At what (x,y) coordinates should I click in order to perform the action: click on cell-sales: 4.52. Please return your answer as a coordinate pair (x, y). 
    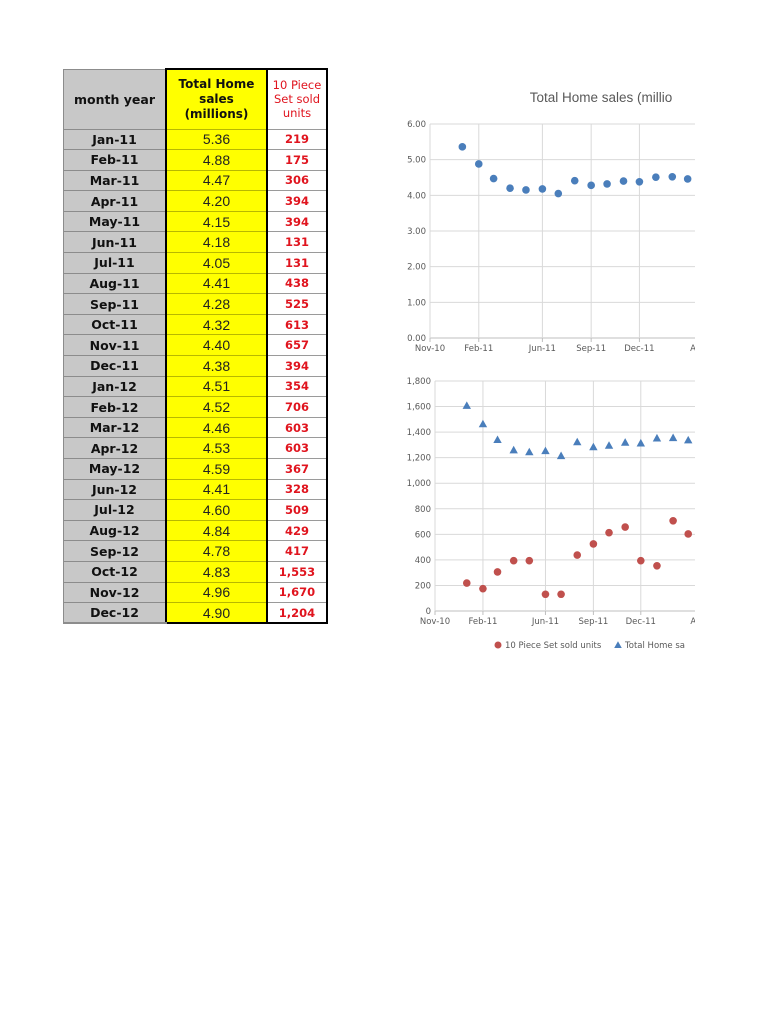
    Looking at the image, I should click on (216, 407).